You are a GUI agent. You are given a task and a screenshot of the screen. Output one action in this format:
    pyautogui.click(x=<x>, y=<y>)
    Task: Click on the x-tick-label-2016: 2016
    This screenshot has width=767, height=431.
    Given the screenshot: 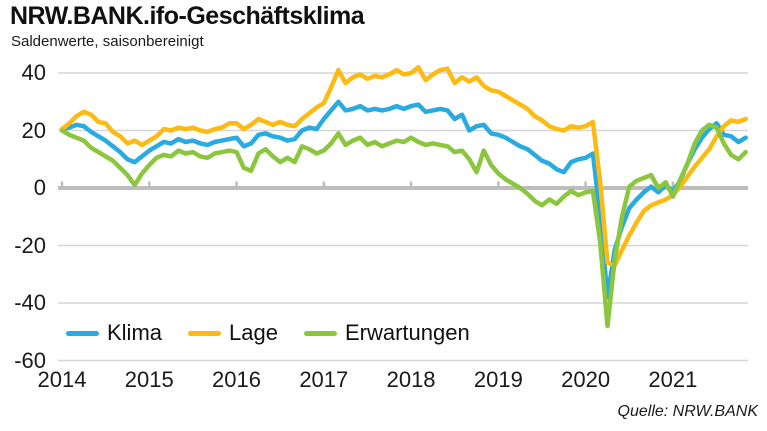 What is the action you would take?
    pyautogui.click(x=236, y=379)
    